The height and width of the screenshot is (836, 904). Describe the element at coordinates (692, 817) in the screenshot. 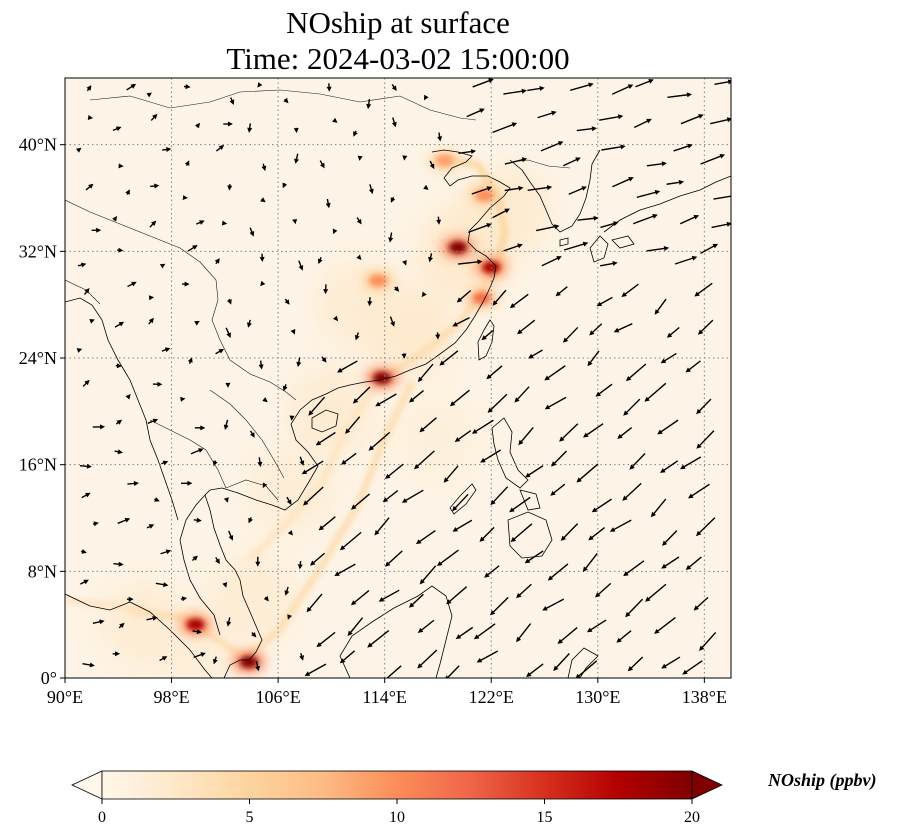

I see `colorbar-tick-label-4: 20` at that location.